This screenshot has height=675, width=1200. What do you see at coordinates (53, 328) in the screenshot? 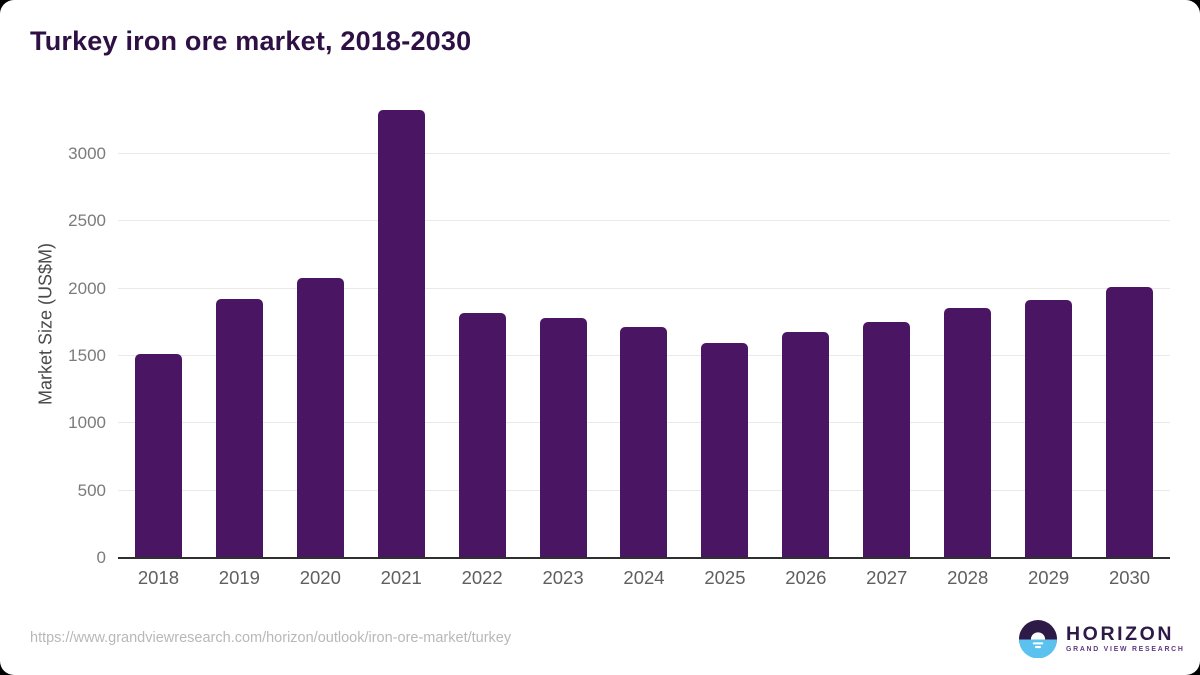
I see `y-axis-tick-labels: 0 500 1000 1500 2000 2500 3000` at bounding box center [53, 328].